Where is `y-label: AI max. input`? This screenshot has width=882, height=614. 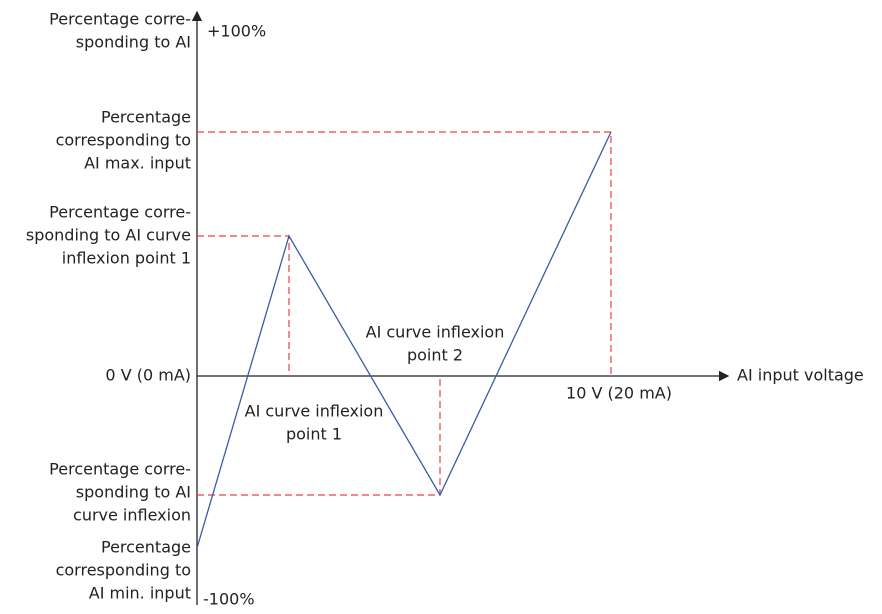 y-label: AI max. input is located at coordinates (137, 163).